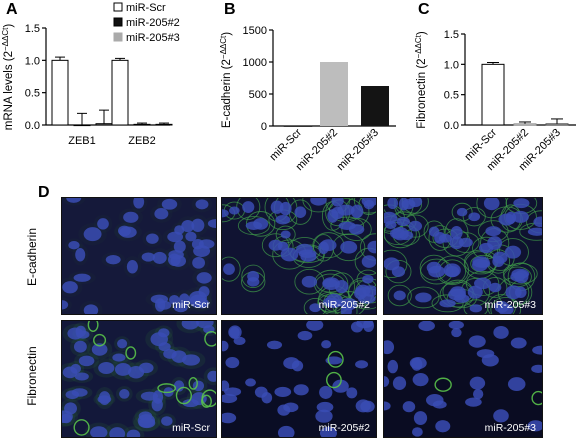 The height and width of the screenshot is (439, 584). I want to click on chart-a-bars, so click(112, 91).